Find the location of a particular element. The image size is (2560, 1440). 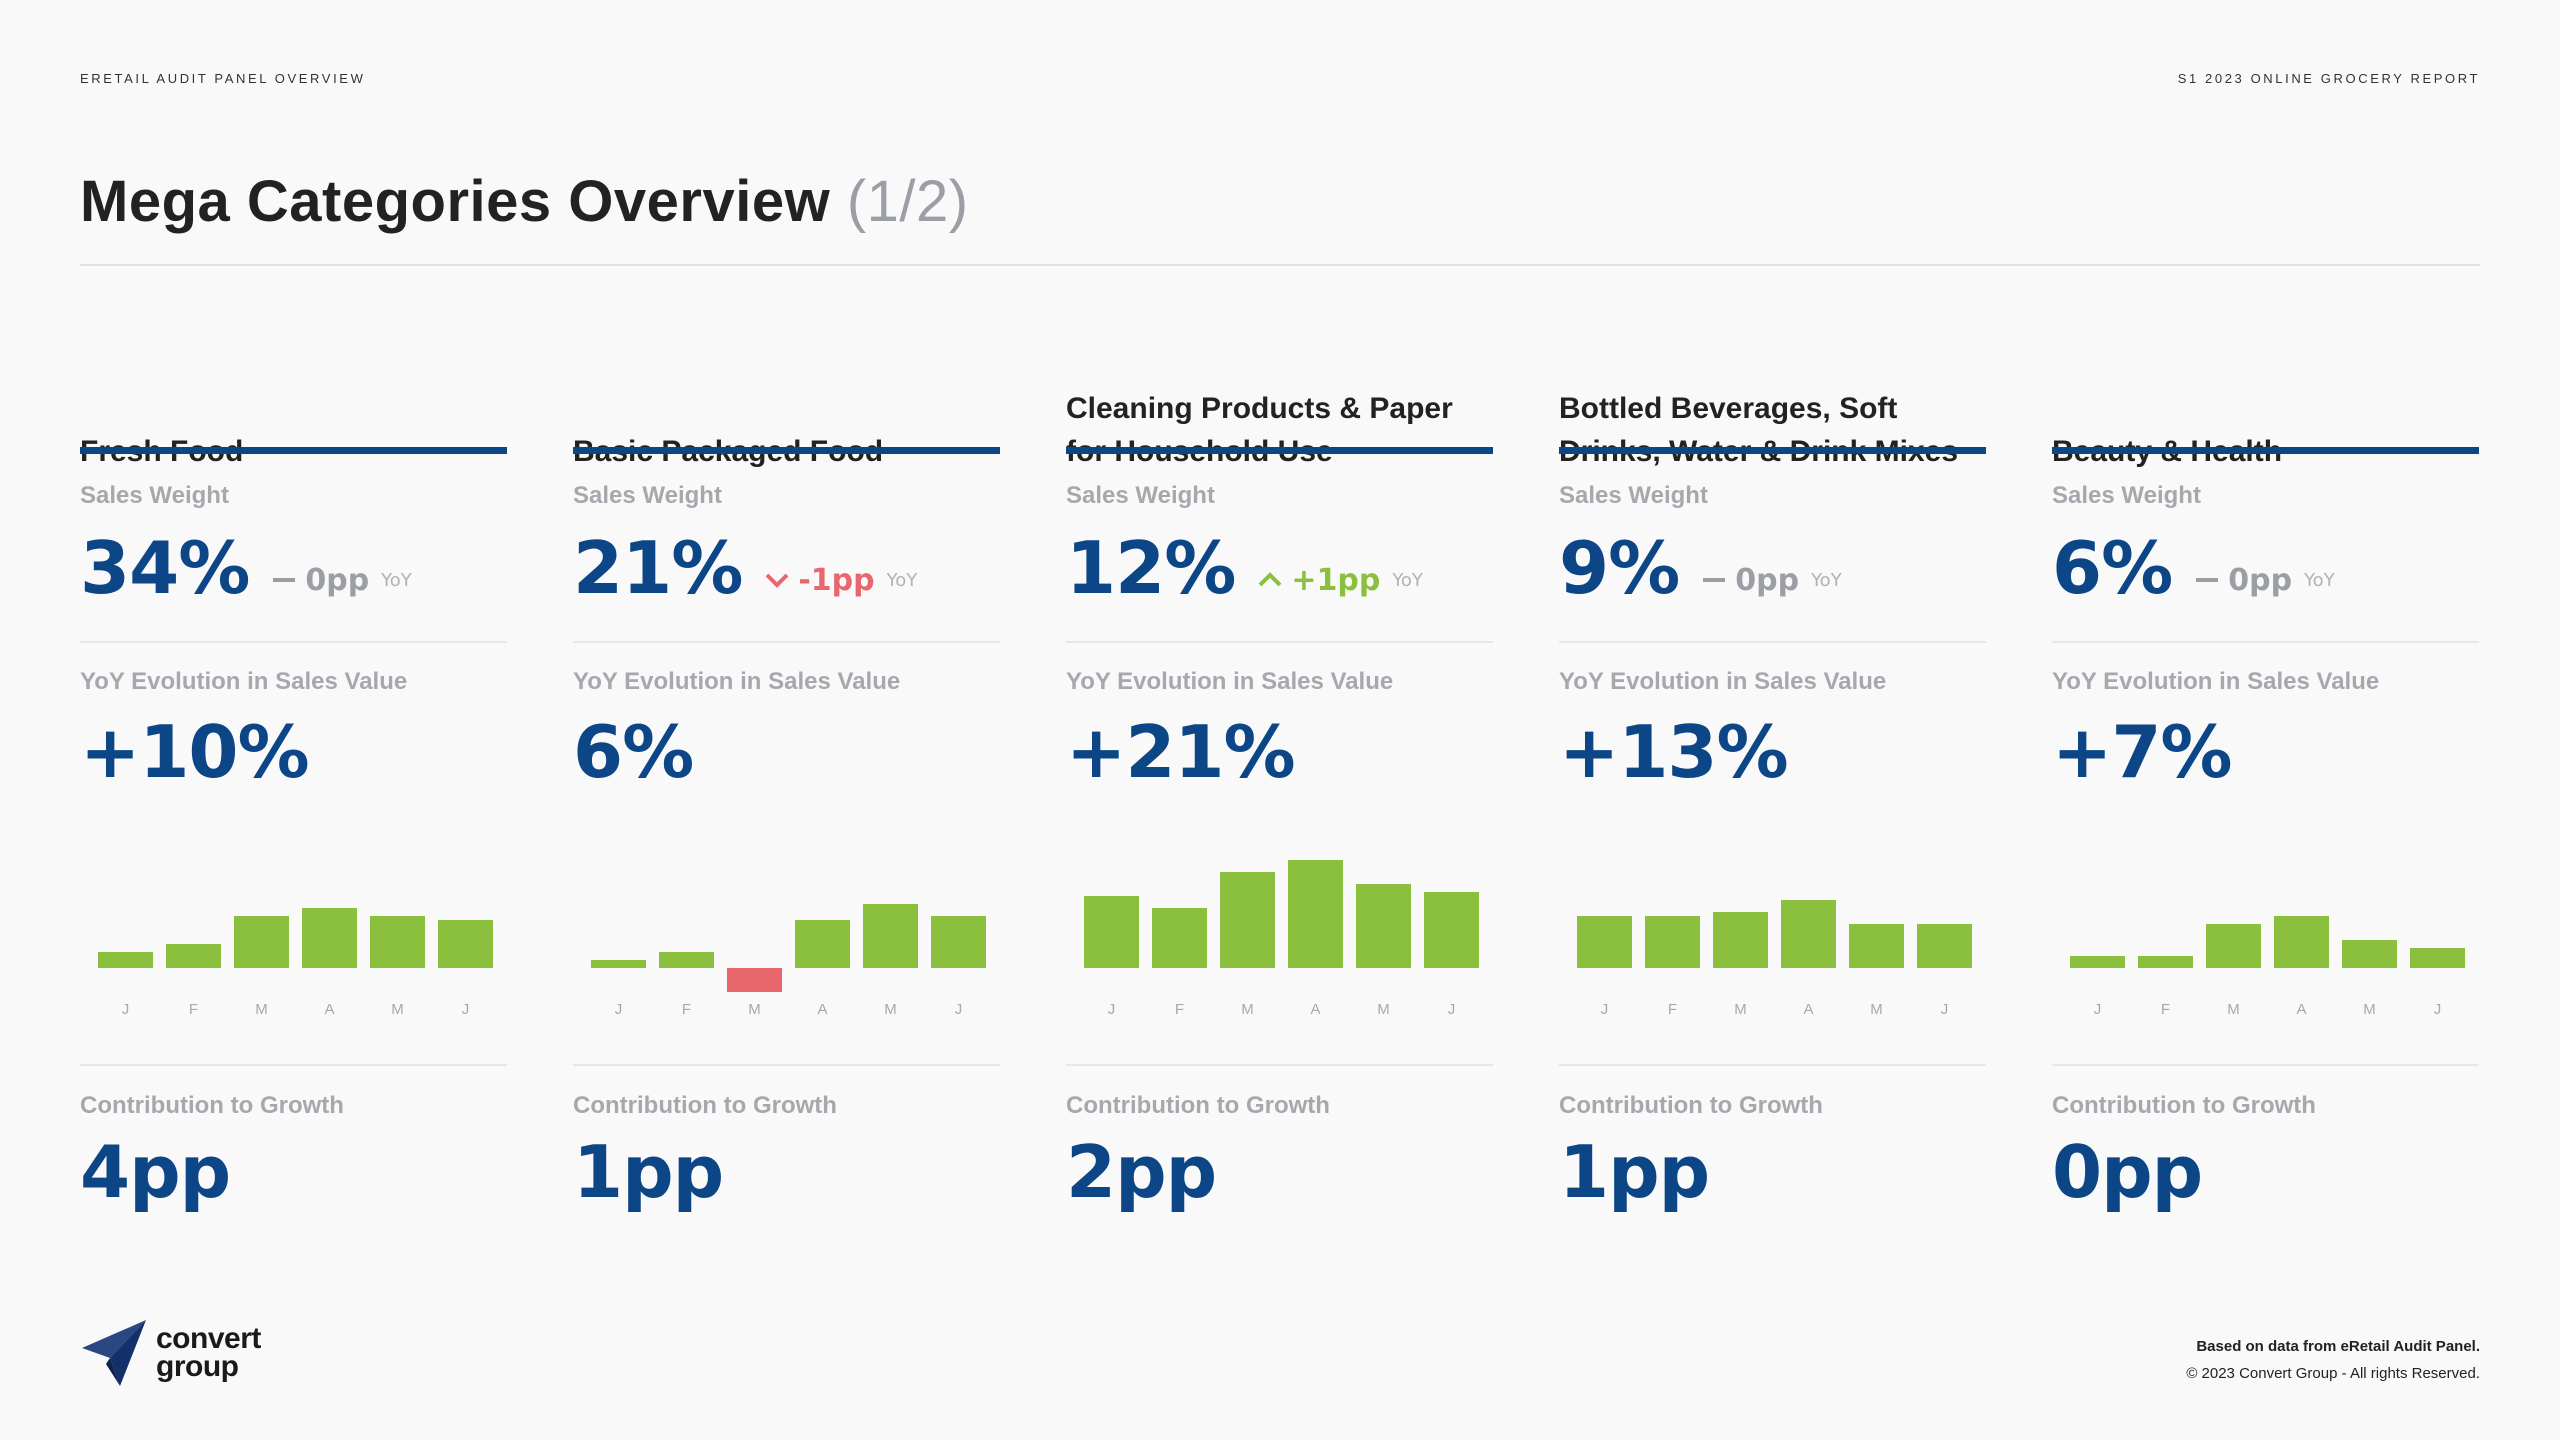

sales-weight-row: 34% 0pp YoY is located at coordinates (246, 571).